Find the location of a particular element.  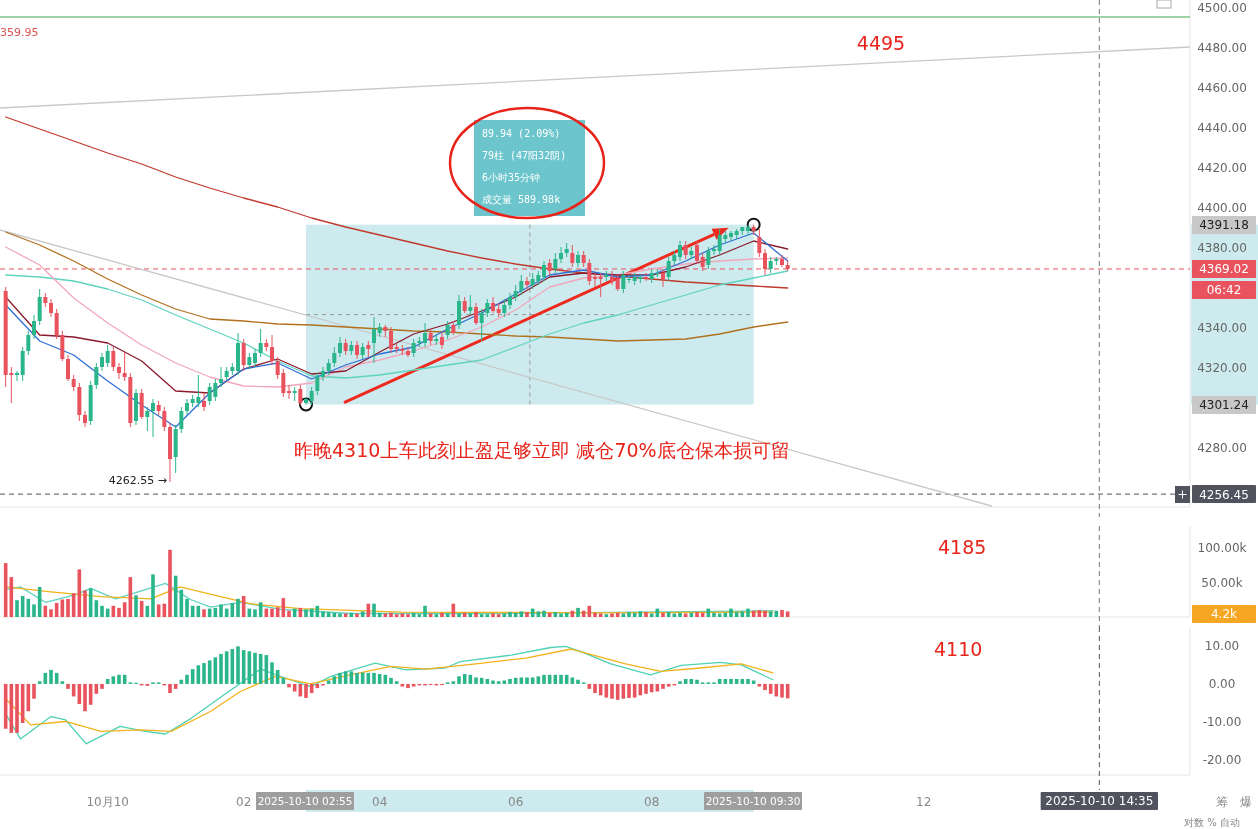

text: 爆 is located at coordinates (1246, 802).